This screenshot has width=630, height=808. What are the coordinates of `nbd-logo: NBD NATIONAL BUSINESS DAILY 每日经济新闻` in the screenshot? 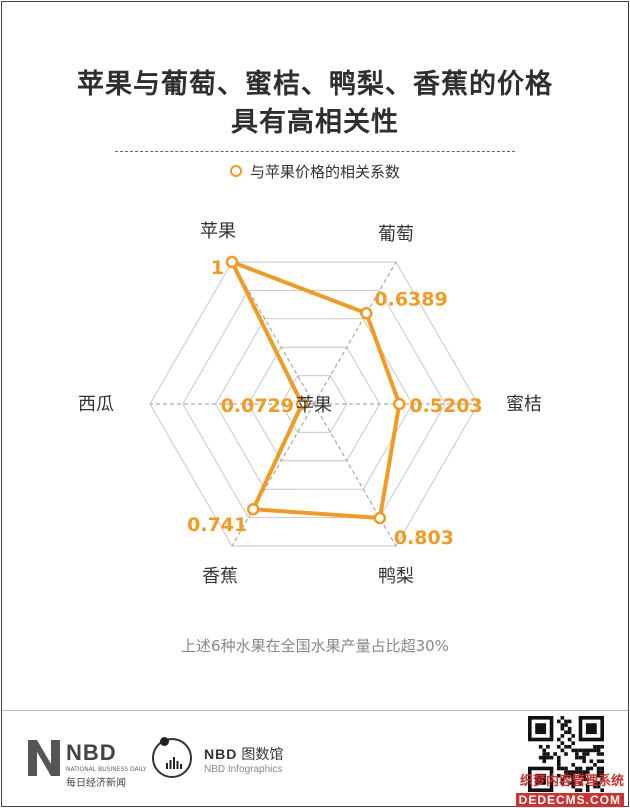 It's located at (88, 764).